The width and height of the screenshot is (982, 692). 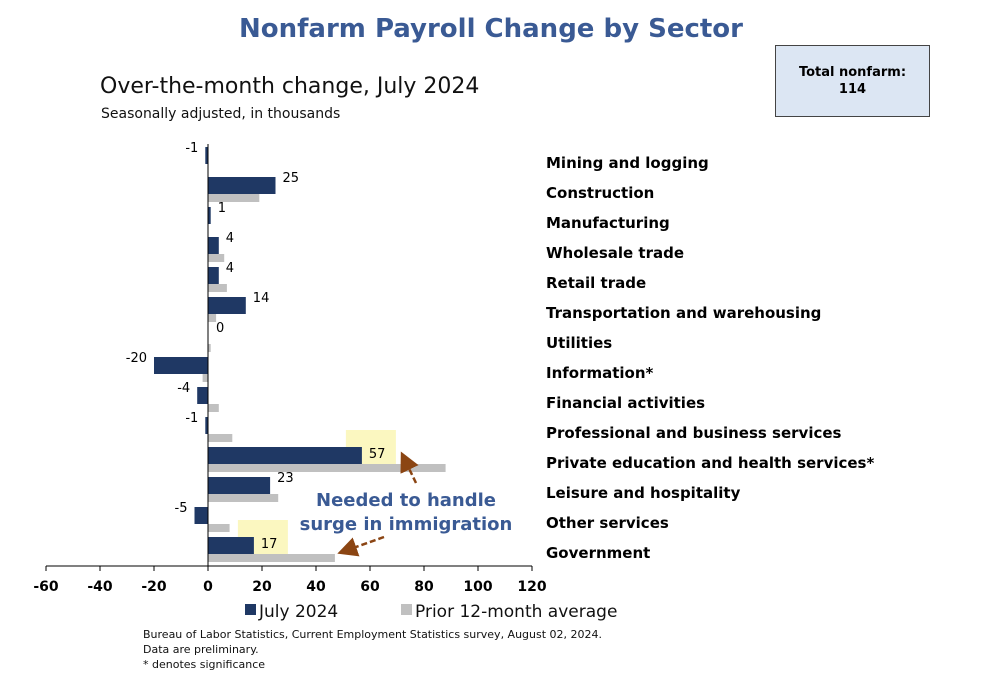 I want to click on legend-swatch-prior-12-month-average, so click(x=406, y=609).